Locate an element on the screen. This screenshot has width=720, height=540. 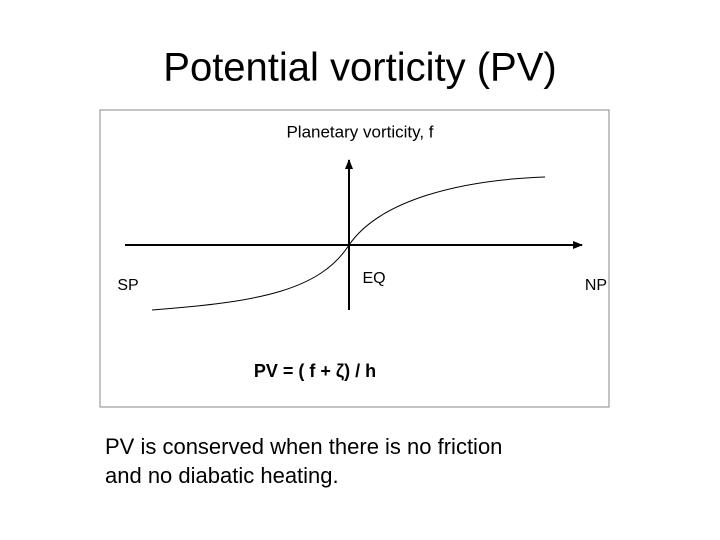
equator-label: EQ is located at coordinates (373, 278).